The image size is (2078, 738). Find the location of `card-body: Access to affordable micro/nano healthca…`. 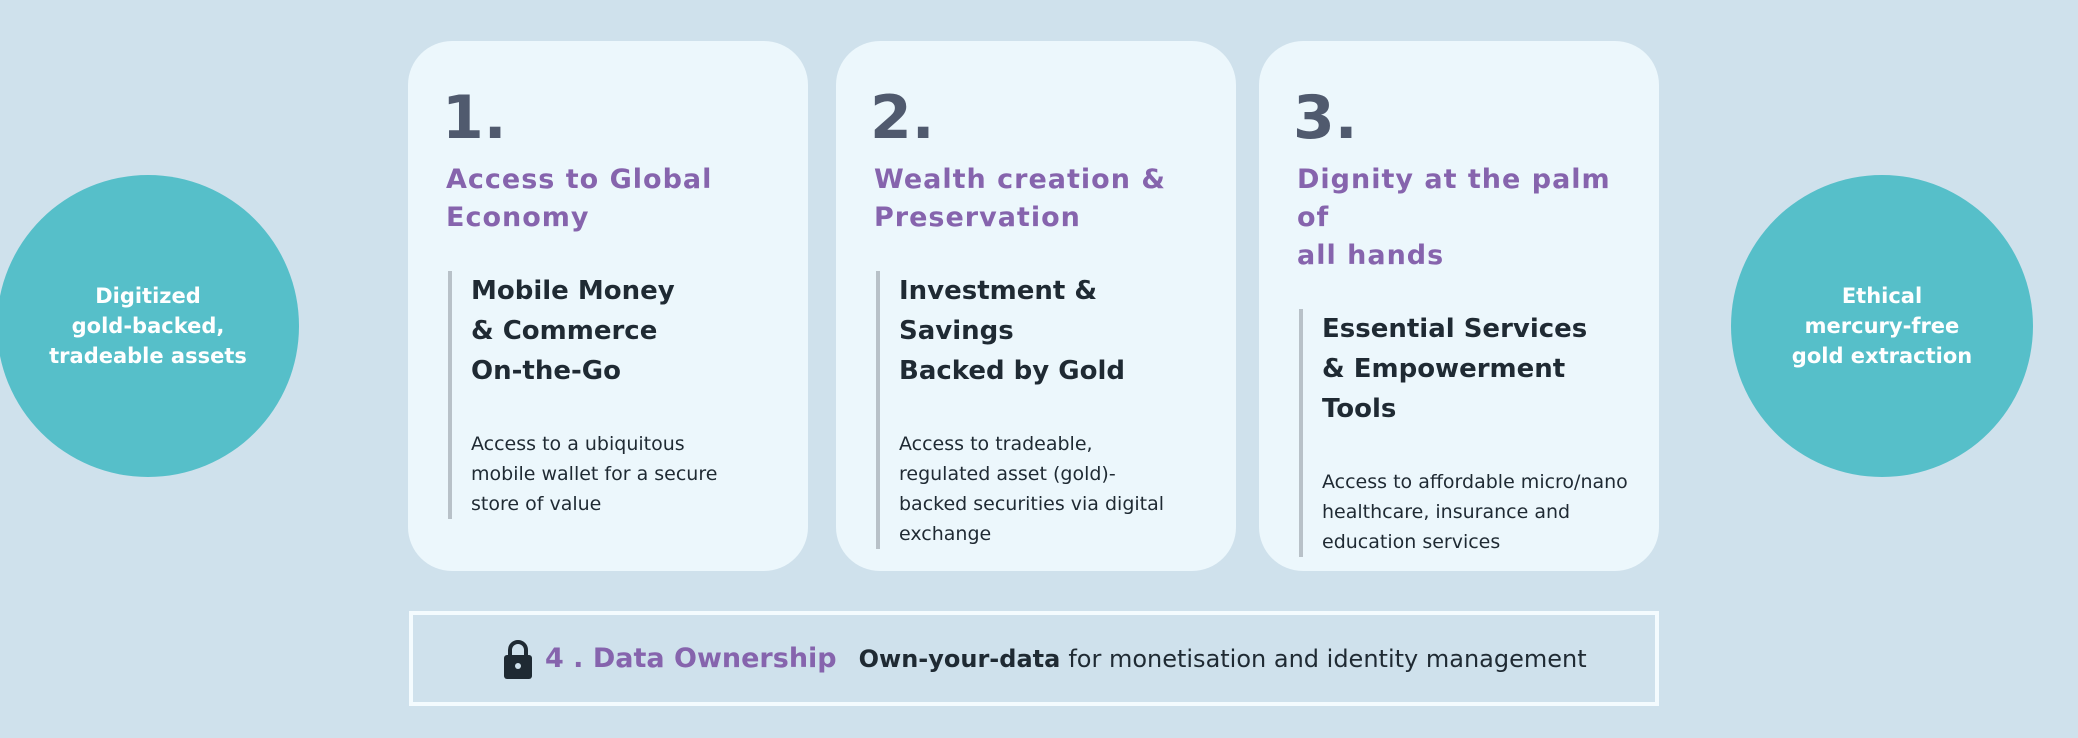

card-body: Access to affordable micro/nano healthca… is located at coordinates (1475, 512).